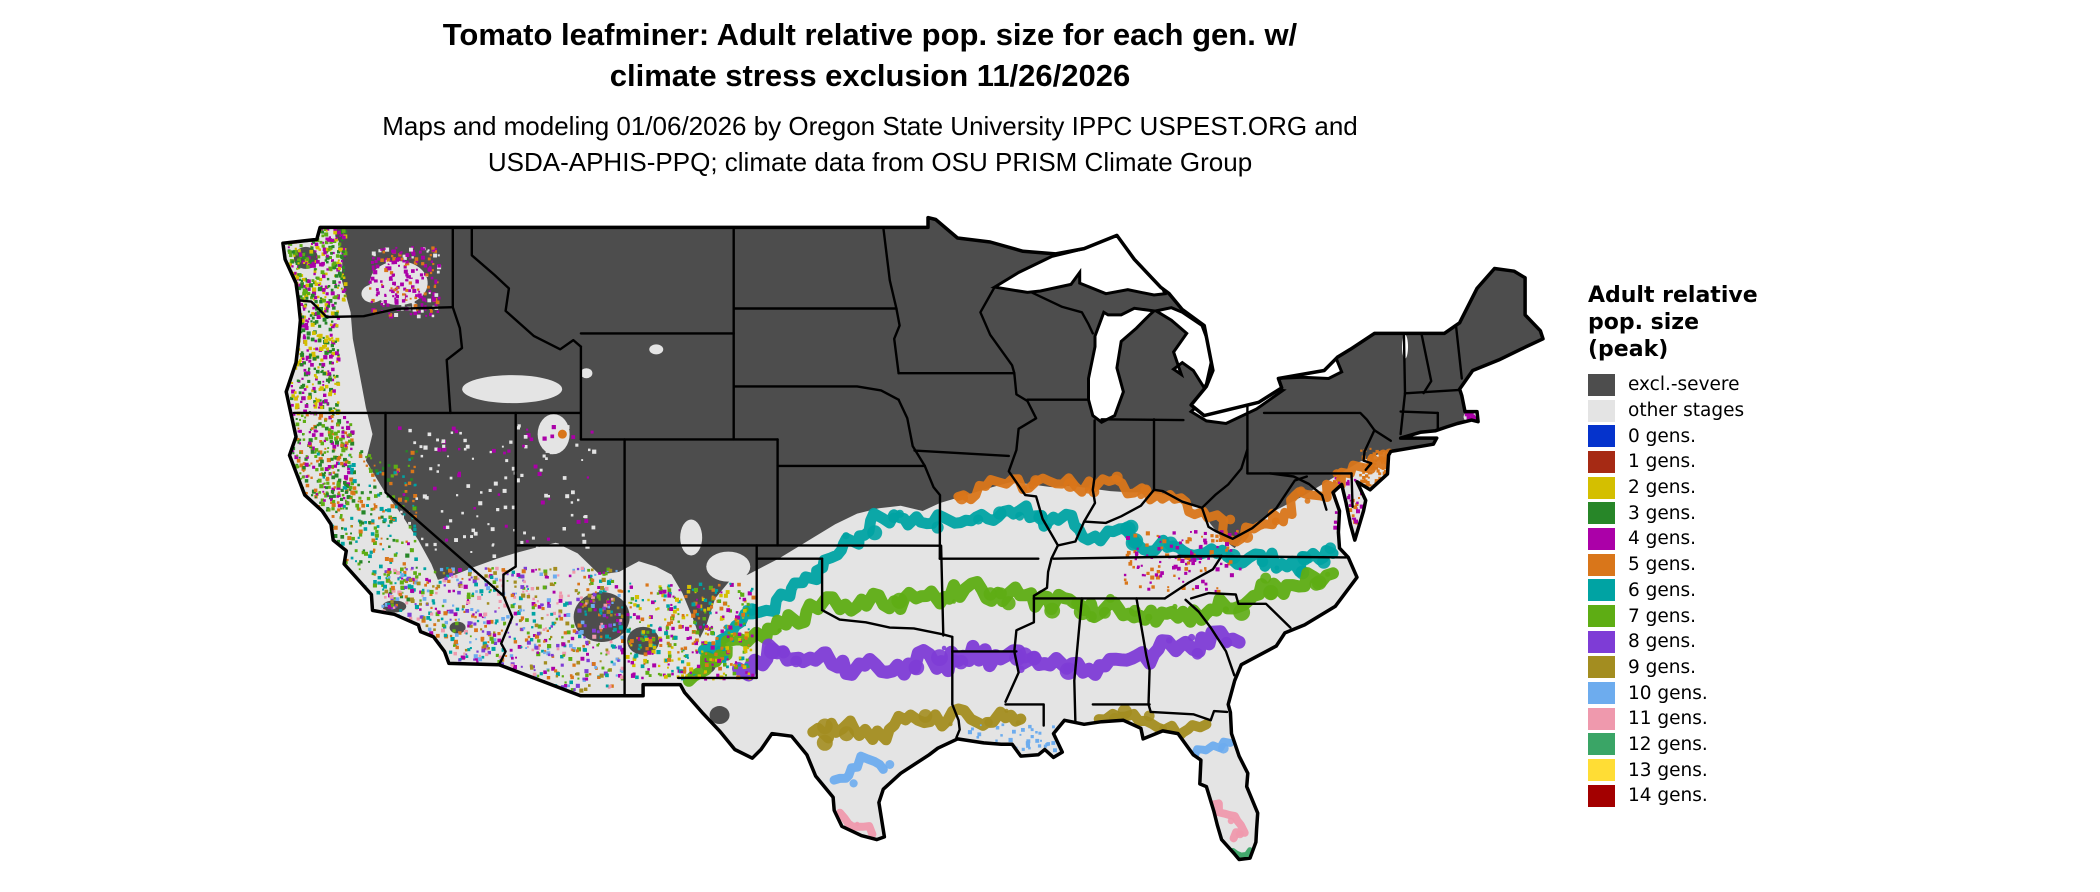  What do you see at coordinates (1662, 462) in the screenshot?
I see `legend-label: 1 gens.` at bounding box center [1662, 462].